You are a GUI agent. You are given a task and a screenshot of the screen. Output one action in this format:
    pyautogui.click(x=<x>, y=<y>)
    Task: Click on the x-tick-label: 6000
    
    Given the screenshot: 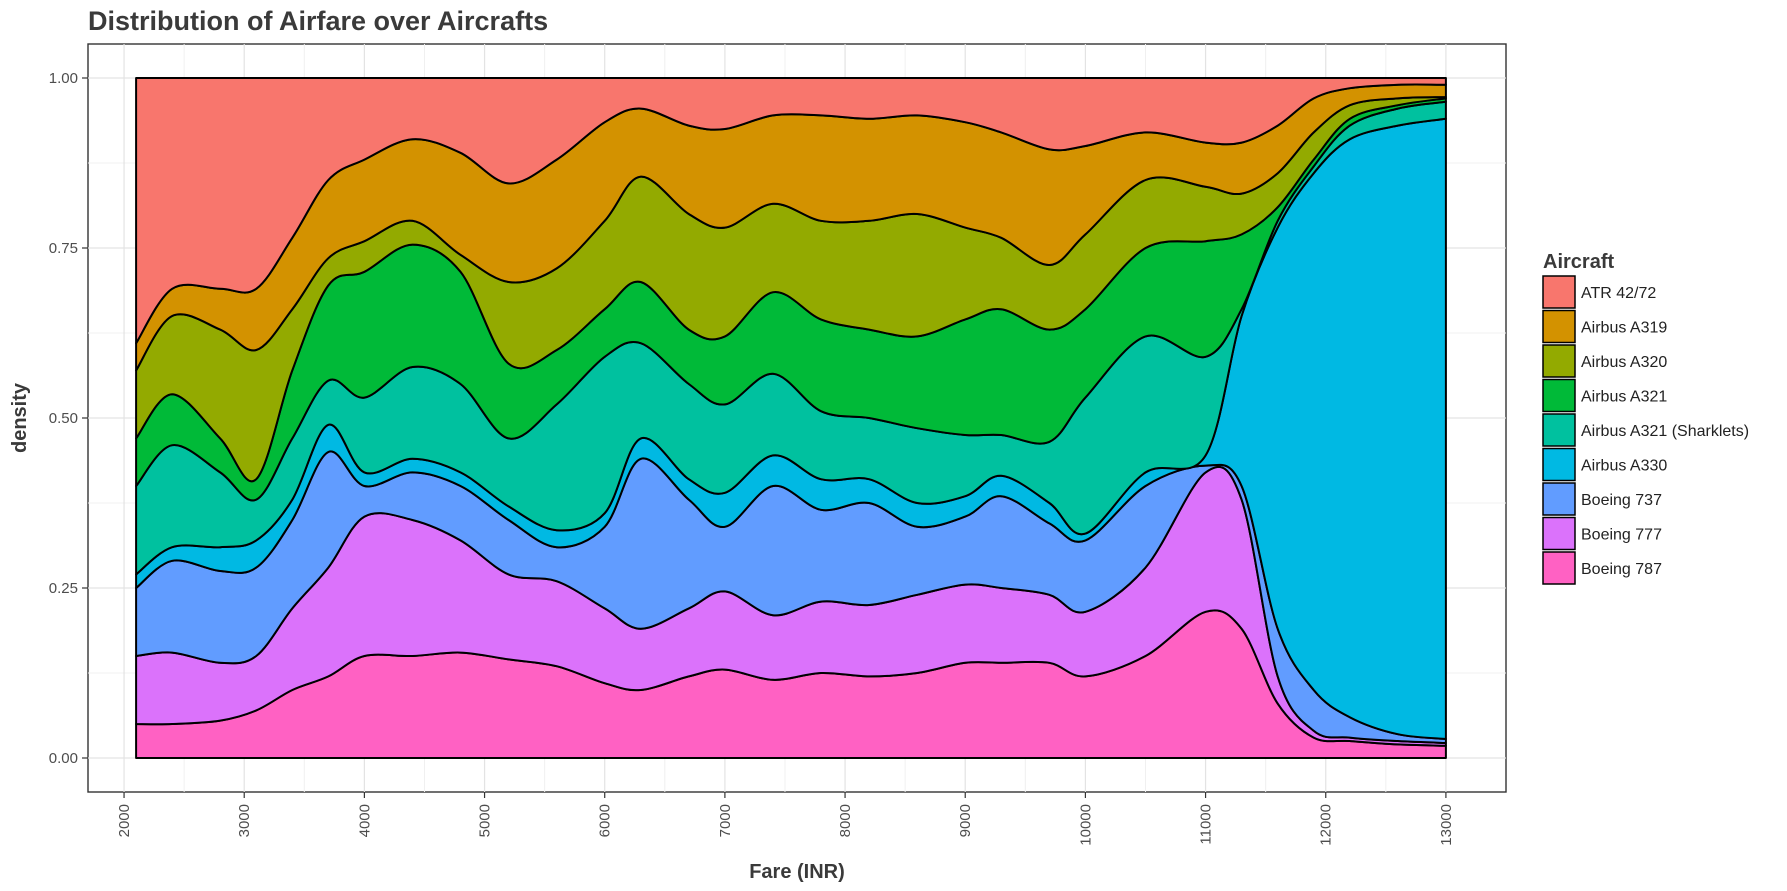 What is the action you would take?
    pyautogui.click(x=605, y=820)
    